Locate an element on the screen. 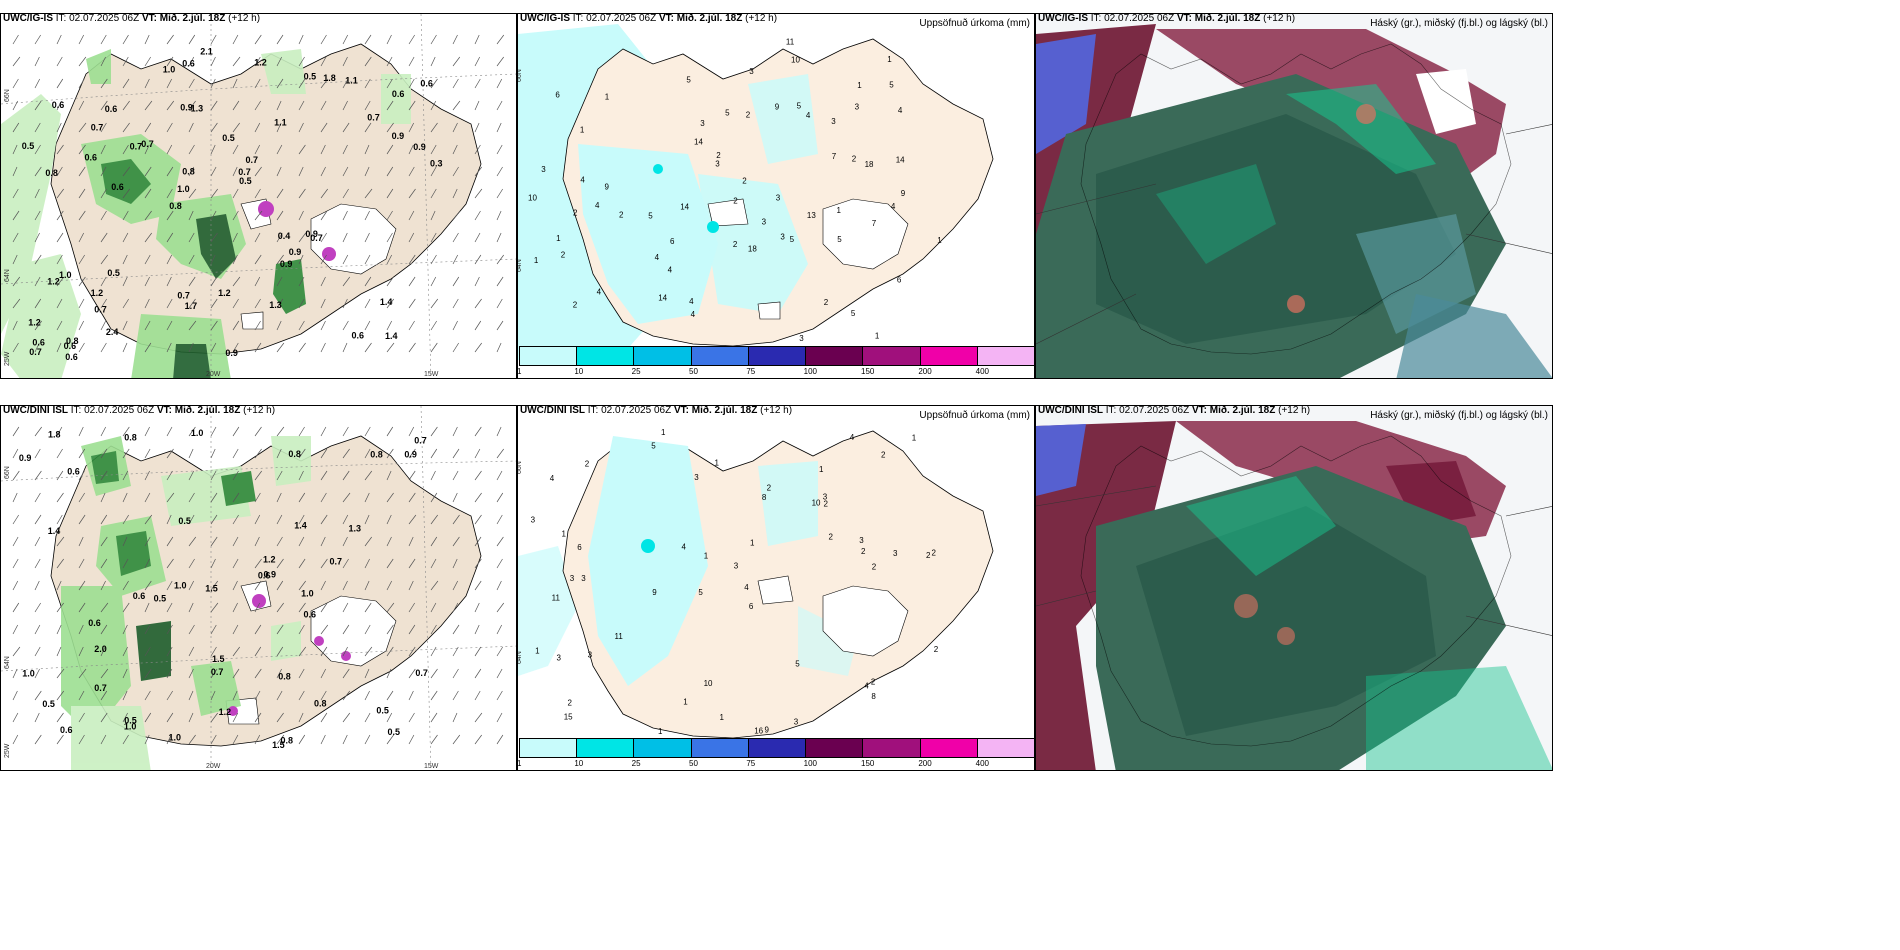 This screenshot has height=950, width=1900. map-value-label: 2 is located at coordinates (735, 200).